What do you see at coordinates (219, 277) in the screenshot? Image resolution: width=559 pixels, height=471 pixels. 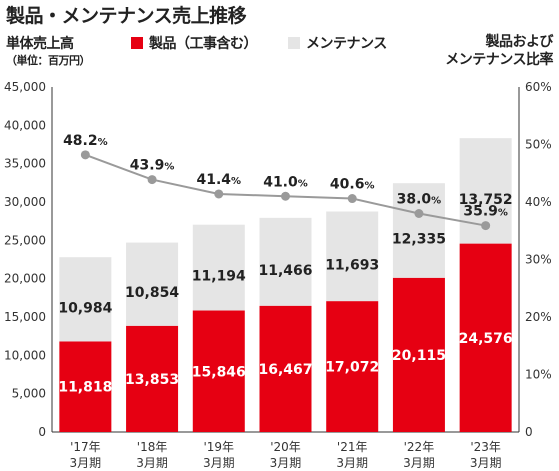 I see `bar-maintenance-label: 11,194` at bounding box center [219, 277].